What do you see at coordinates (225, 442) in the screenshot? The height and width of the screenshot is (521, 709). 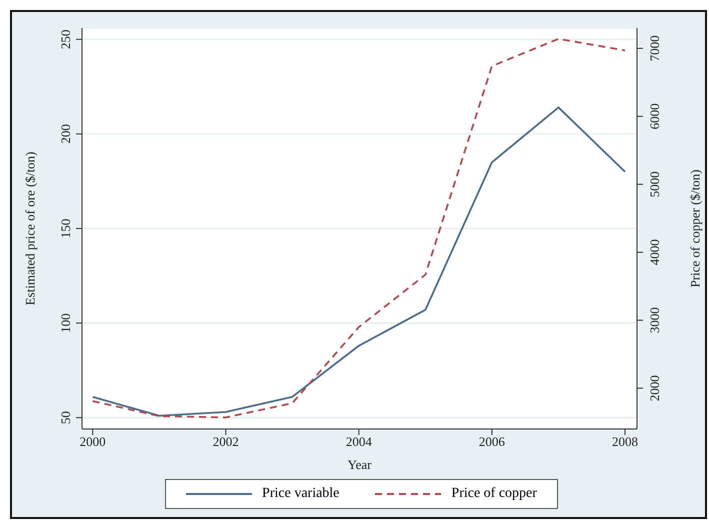 I see `x-tick-label: 2002` at bounding box center [225, 442].